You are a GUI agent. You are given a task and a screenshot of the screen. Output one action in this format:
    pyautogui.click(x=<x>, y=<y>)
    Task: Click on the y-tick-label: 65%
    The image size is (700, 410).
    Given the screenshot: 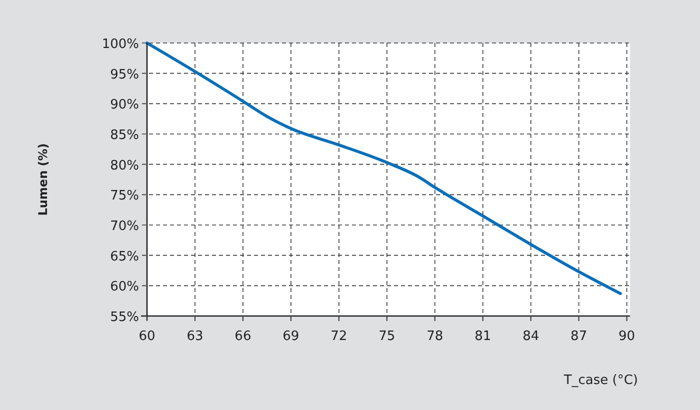 What is the action you would take?
    pyautogui.click(x=124, y=256)
    